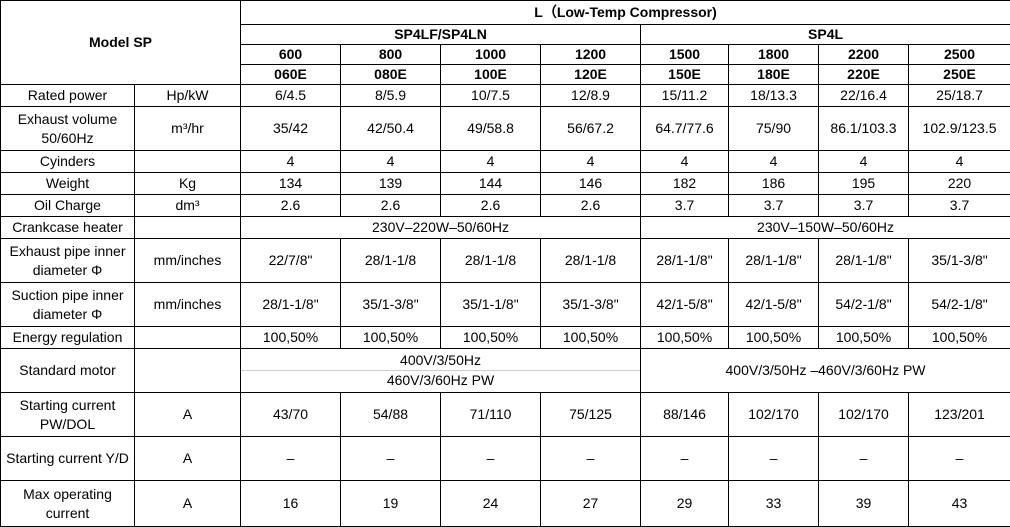 Image resolution: width=1010 pixels, height=527 pixels. I want to click on model-code: 080E, so click(391, 75).